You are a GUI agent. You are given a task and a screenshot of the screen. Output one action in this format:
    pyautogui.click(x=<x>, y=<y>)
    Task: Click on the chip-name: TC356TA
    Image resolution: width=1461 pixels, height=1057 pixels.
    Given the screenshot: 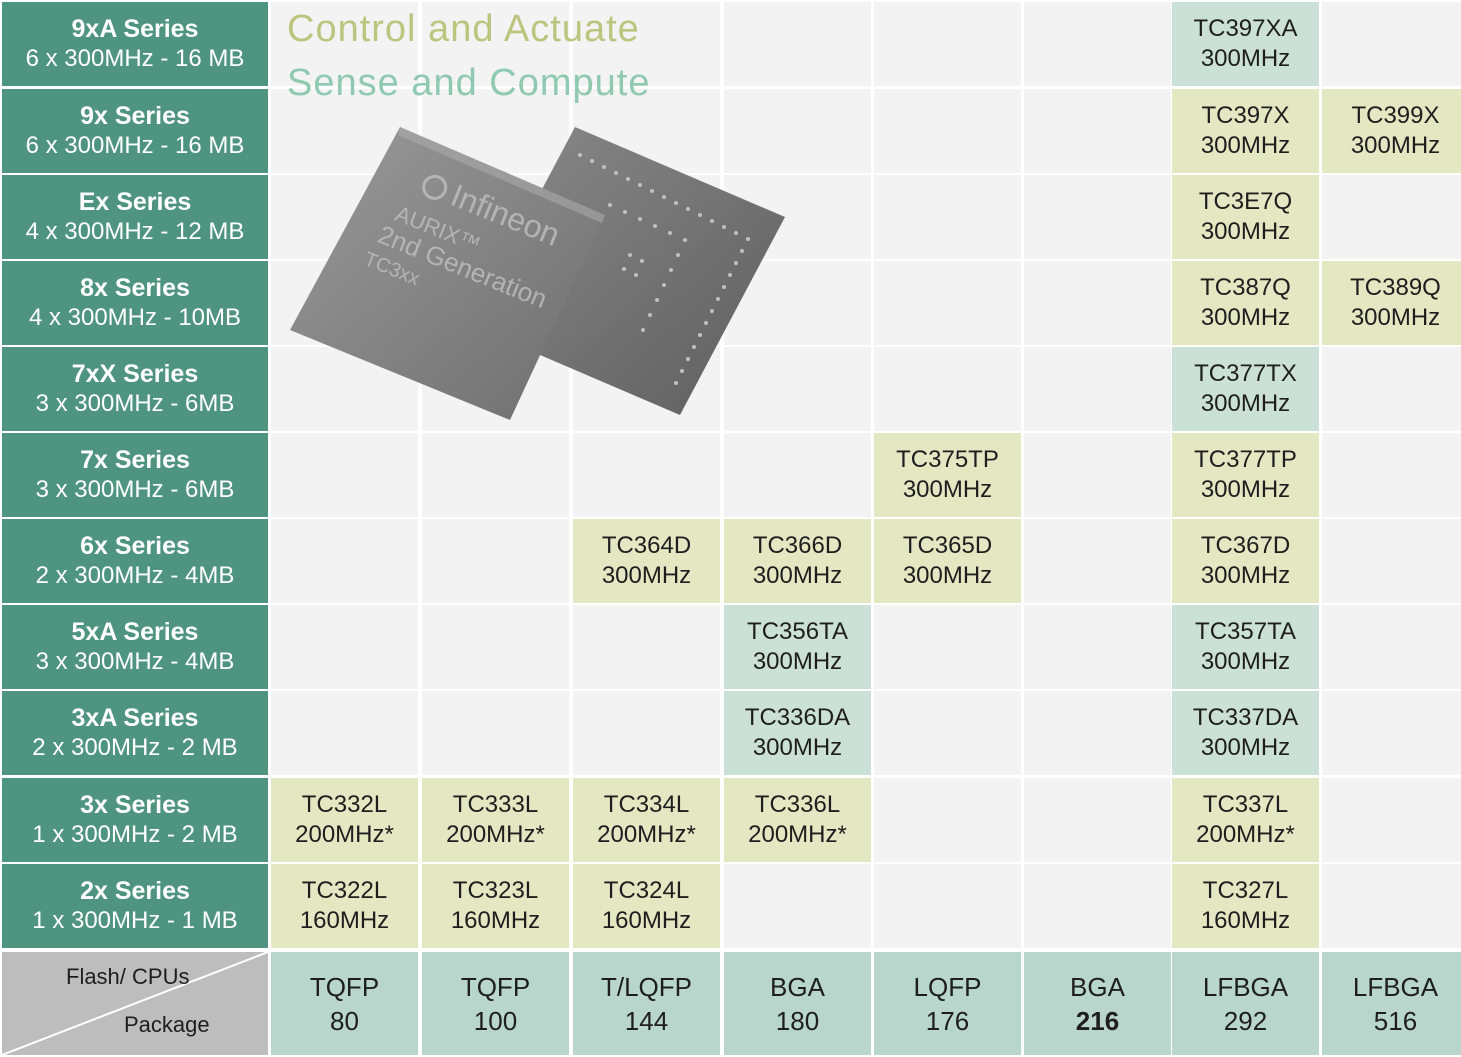 What is the action you would take?
    pyautogui.click(x=797, y=631)
    